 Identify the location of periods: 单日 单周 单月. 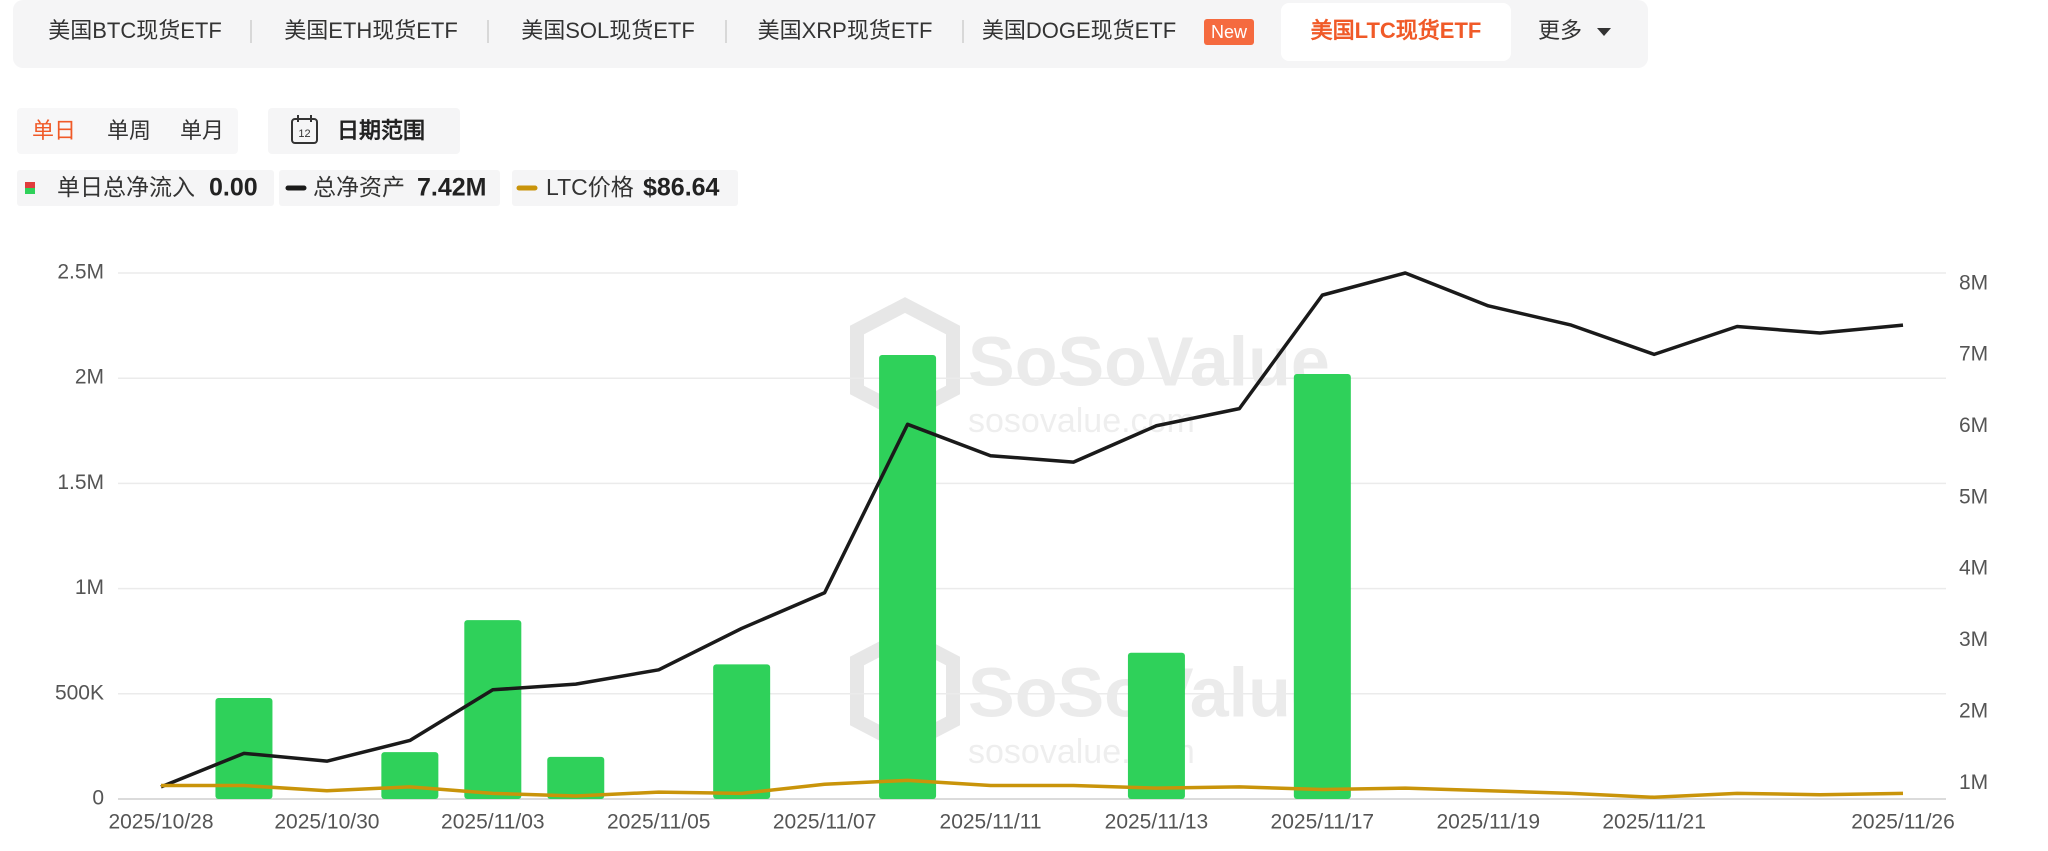
(128, 130).